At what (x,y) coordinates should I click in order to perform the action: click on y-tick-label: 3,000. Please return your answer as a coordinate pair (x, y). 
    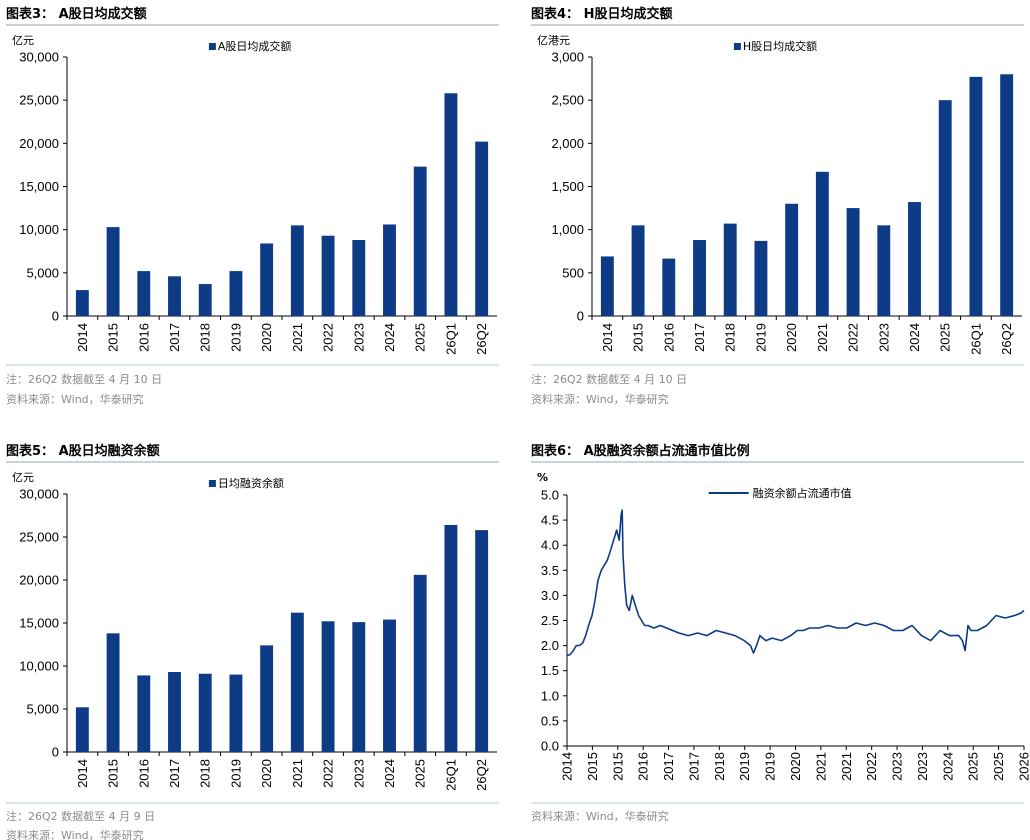
    Looking at the image, I should click on (567, 57).